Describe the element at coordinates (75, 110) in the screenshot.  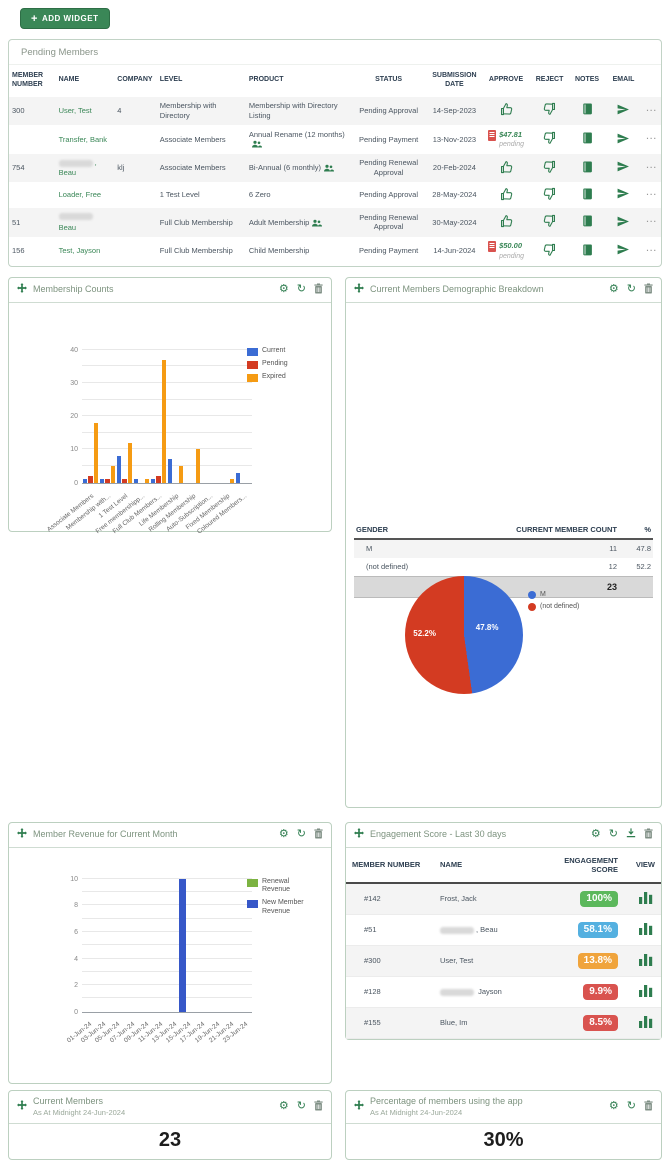
I see `member-name-link: User, Test` at that location.